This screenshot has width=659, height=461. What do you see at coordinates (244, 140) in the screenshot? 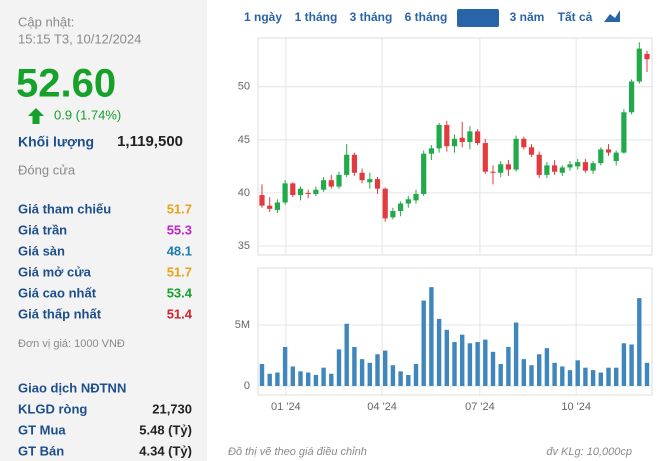
I see `y-tick-label: 45` at bounding box center [244, 140].